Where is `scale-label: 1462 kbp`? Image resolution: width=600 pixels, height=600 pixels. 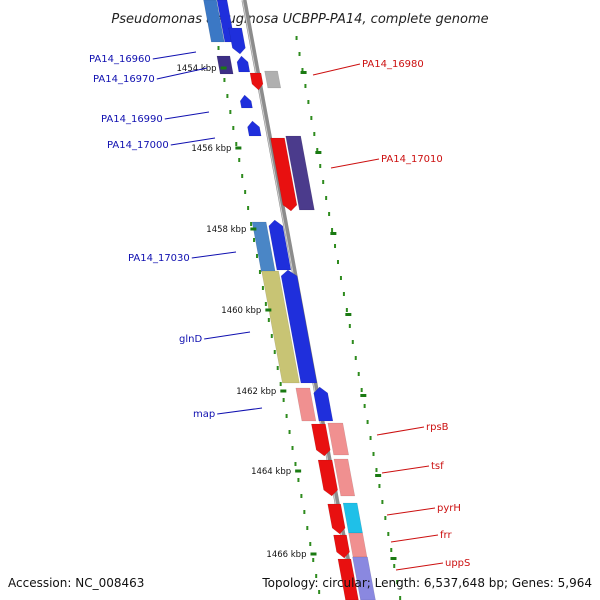 scale-label: 1462 kbp is located at coordinates (256, 392).